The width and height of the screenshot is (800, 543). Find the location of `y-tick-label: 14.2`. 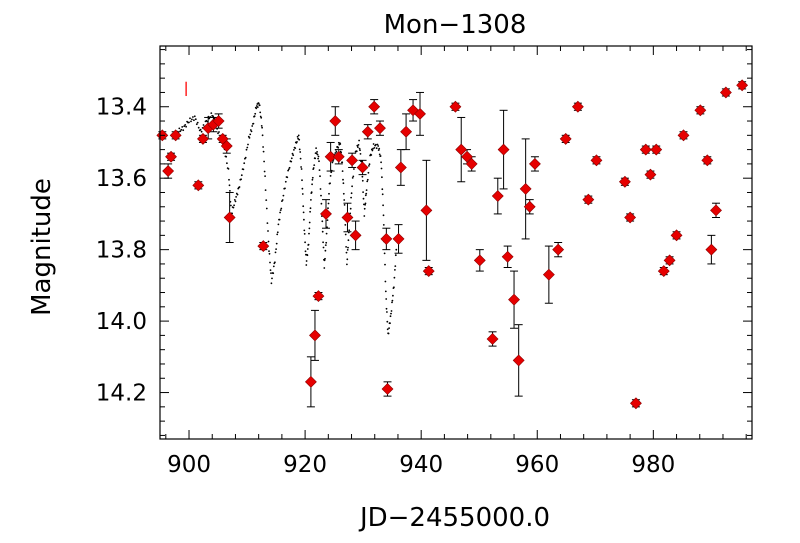

y-tick-label: 14.2 is located at coordinates (121, 394).